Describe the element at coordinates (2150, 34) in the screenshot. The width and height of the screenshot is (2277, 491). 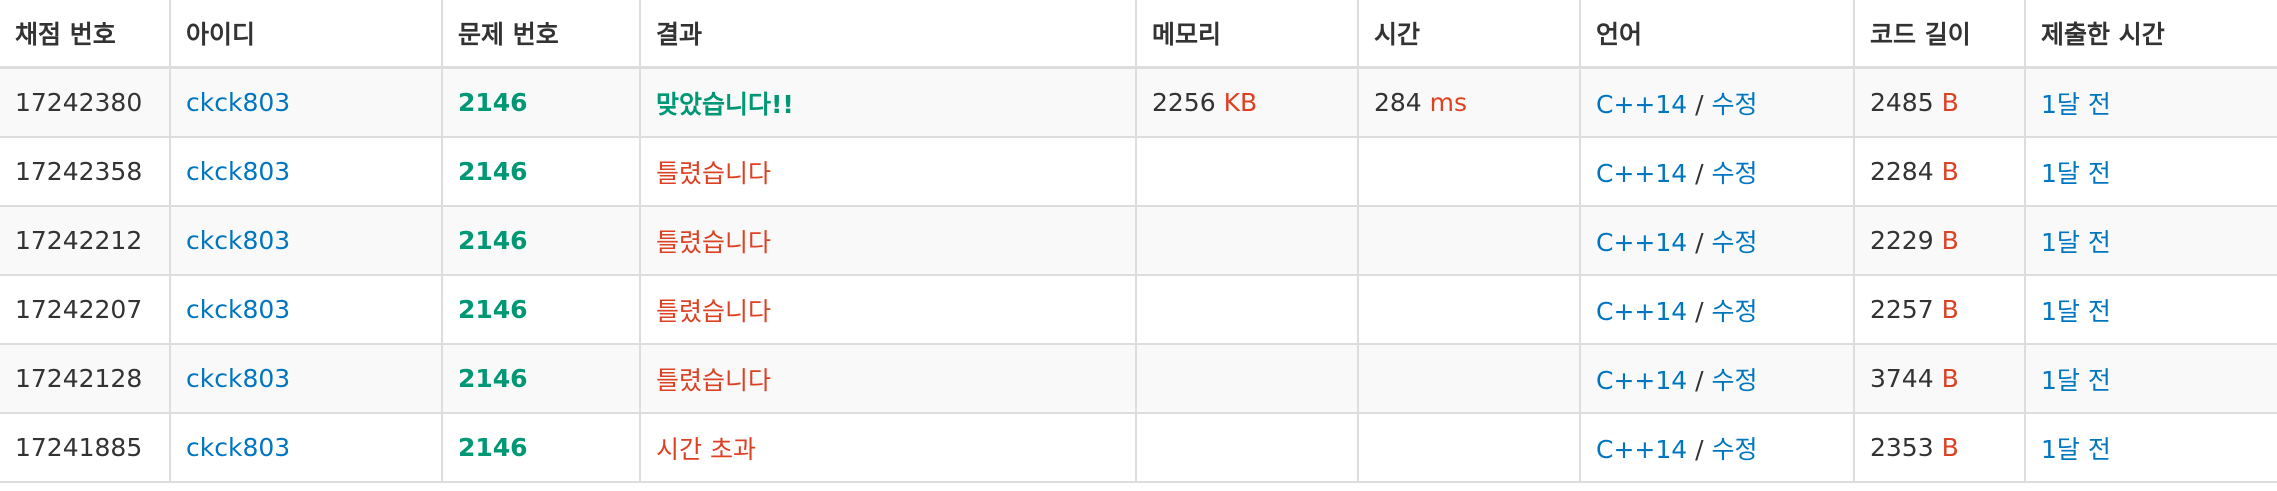
I see `header-submitted-time: 제출한 시간` at that location.